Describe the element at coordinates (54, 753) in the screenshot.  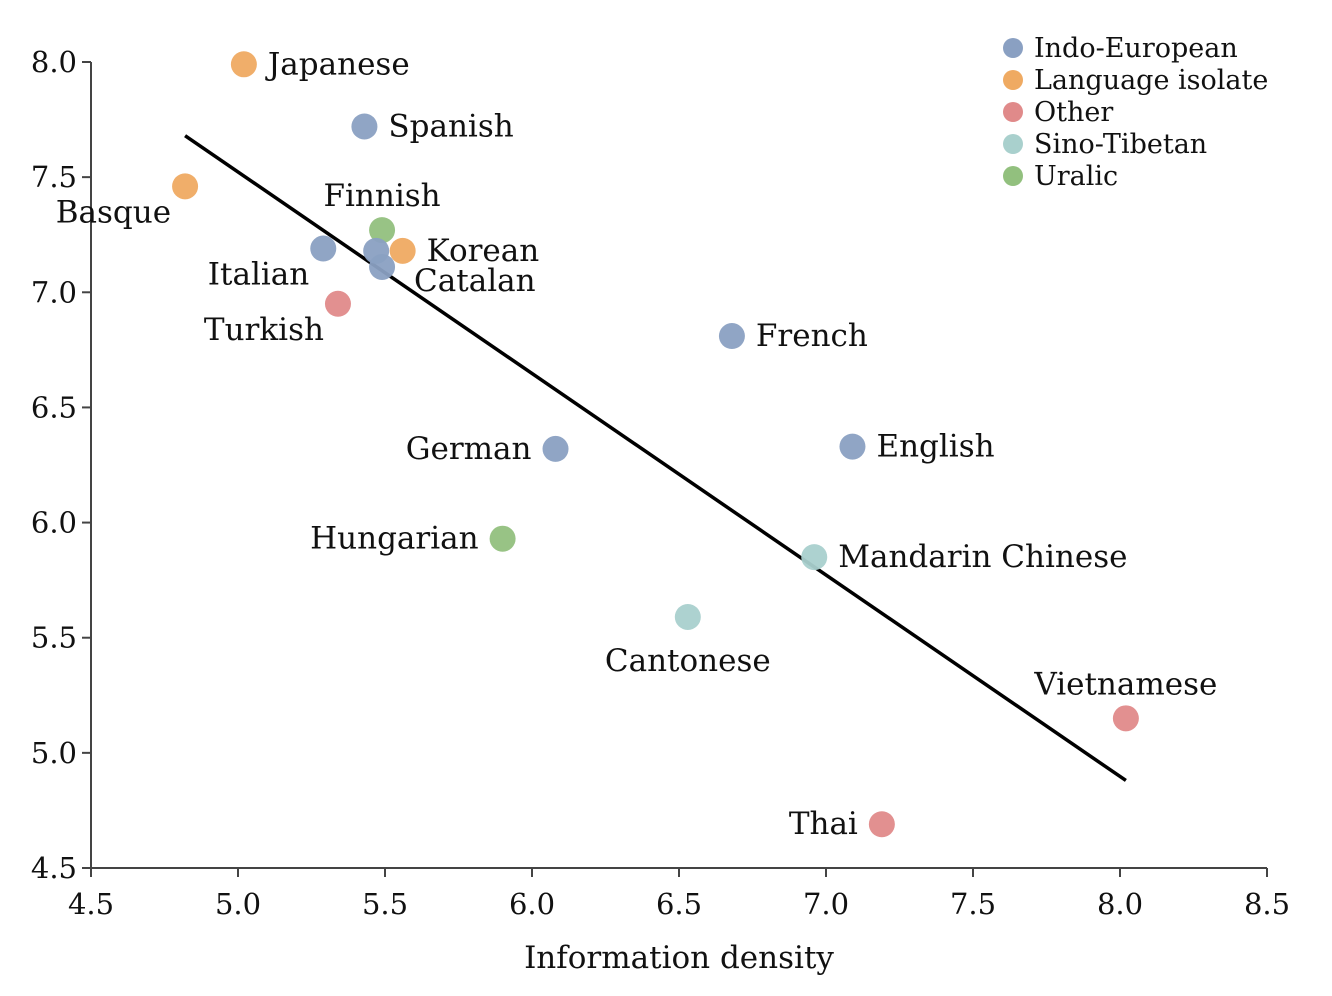
I see `y-tick-label: 5.0` at that location.